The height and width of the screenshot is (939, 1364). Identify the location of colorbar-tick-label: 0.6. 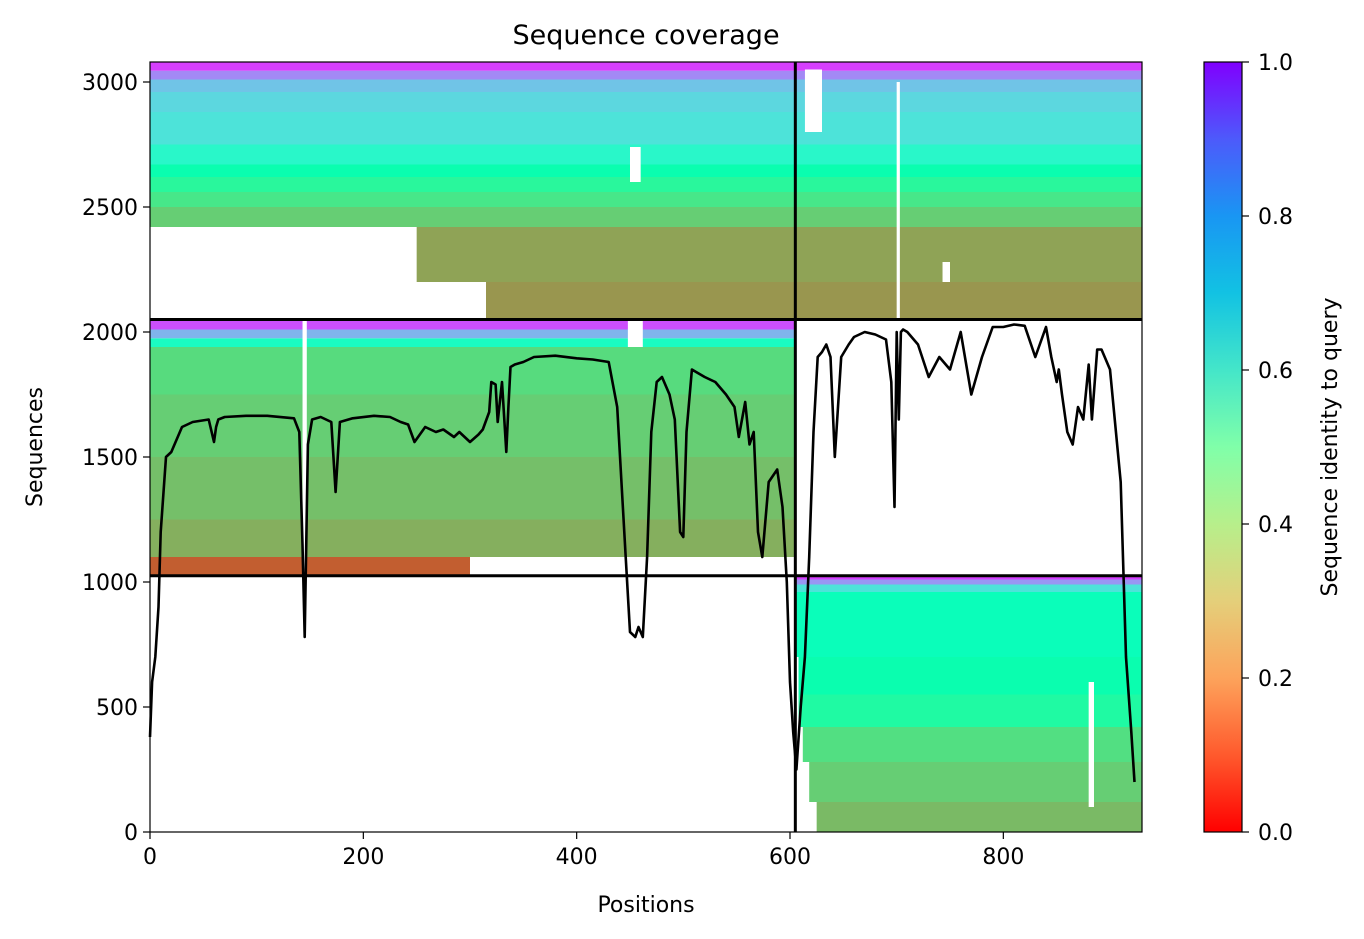
(1275, 371).